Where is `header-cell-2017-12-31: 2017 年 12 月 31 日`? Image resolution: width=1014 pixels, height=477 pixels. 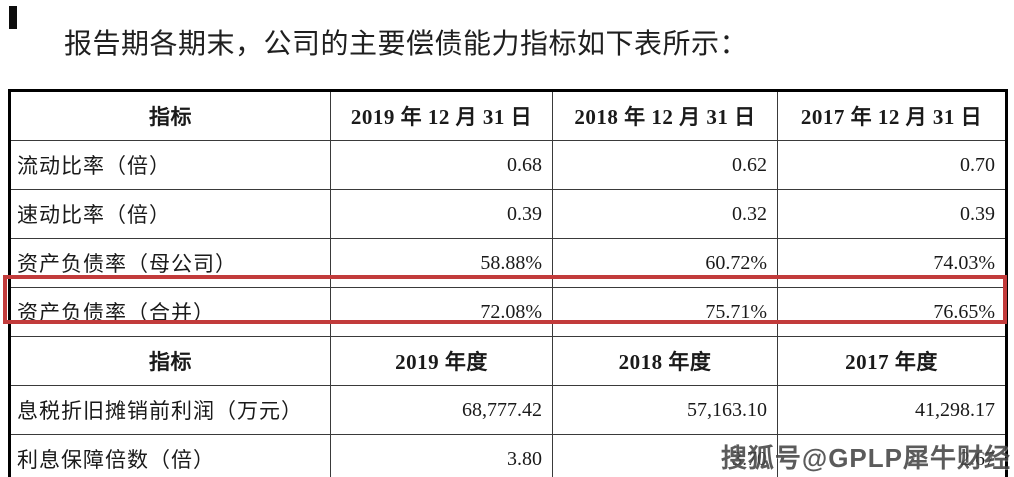
header-cell-2017-12-31: 2017 年 12 月 31 日 is located at coordinates (892, 115).